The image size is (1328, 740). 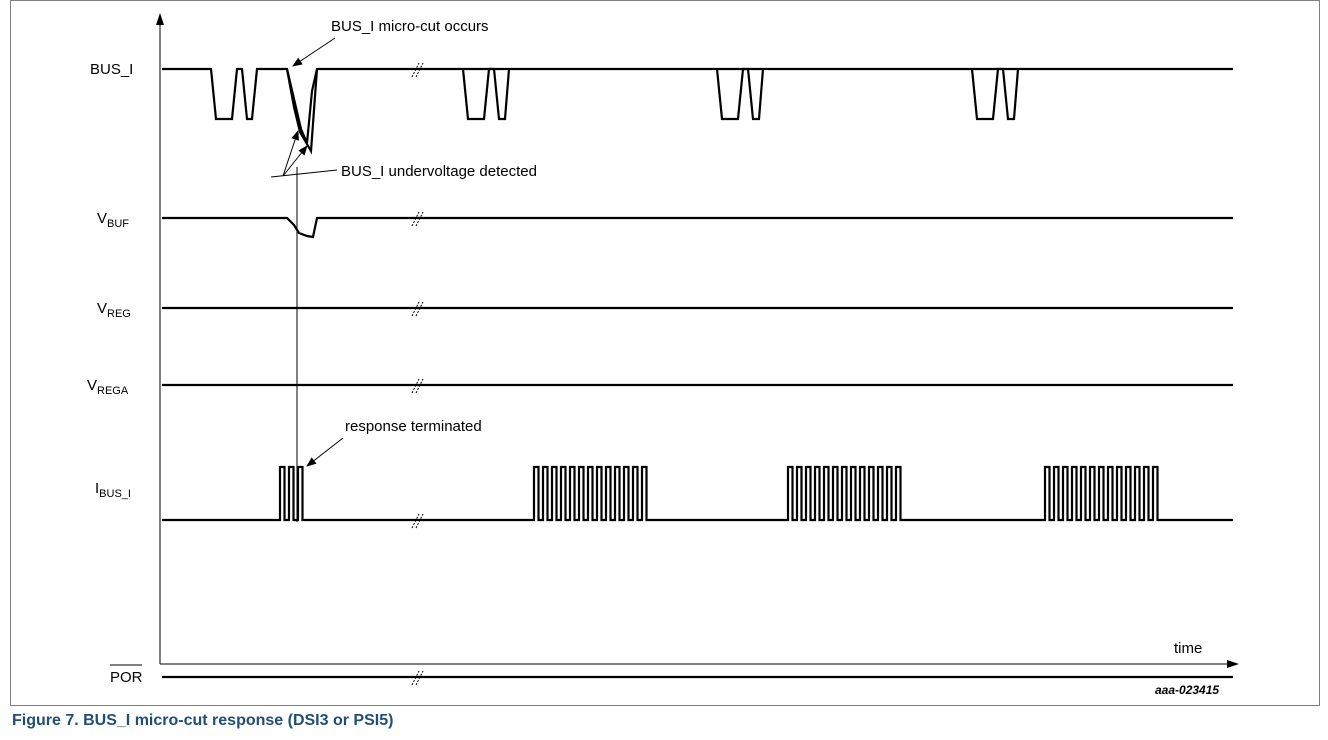 What do you see at coordinates (1233, 664) in the screenshot?
I see `x-axis-arrow` at bounding box center [1233, 664].